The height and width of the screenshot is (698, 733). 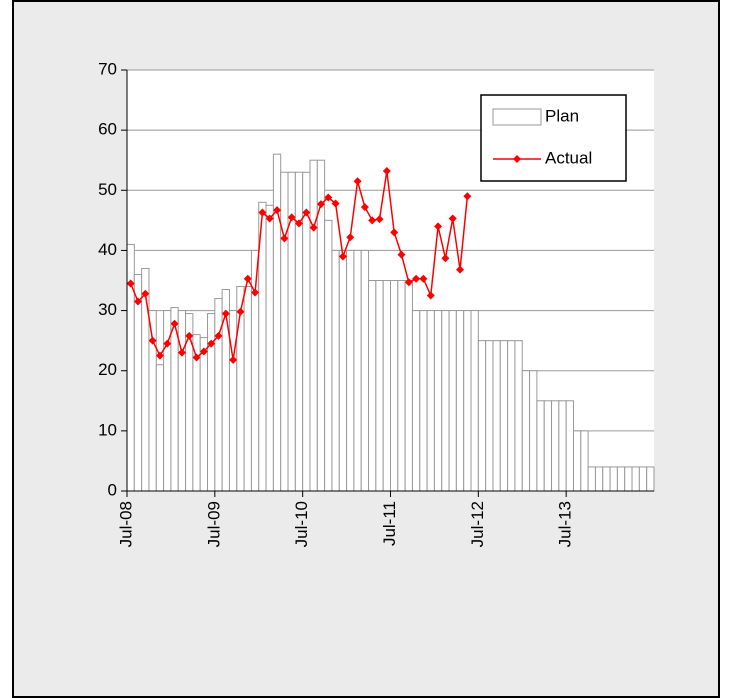 I want to click on x-tick-label: Jul-08, so click(x=125, y=524).